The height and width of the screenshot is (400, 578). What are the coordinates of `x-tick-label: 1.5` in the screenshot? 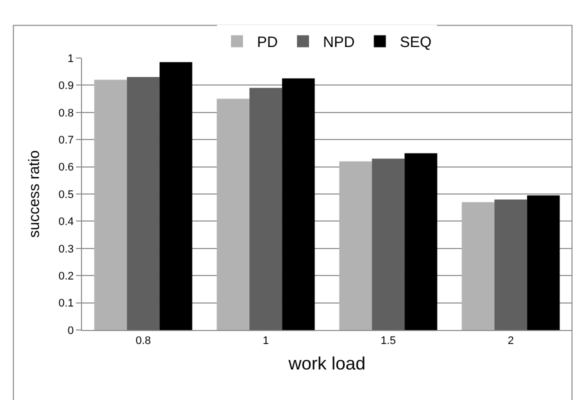 It's located at (388, 341).